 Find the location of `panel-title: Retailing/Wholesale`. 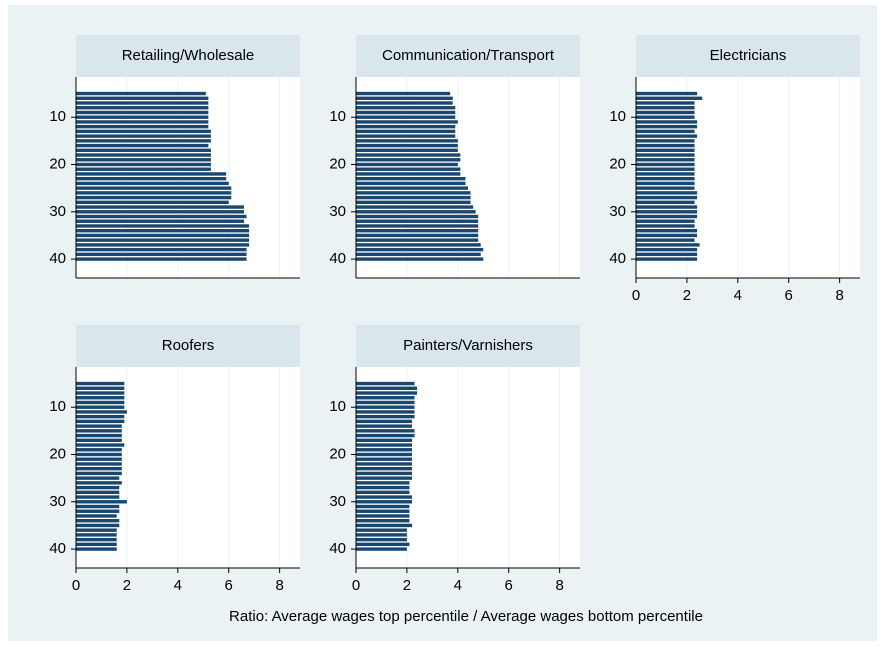

panel-title: Retailing/Wholesale is located at coordinates (188, 55).